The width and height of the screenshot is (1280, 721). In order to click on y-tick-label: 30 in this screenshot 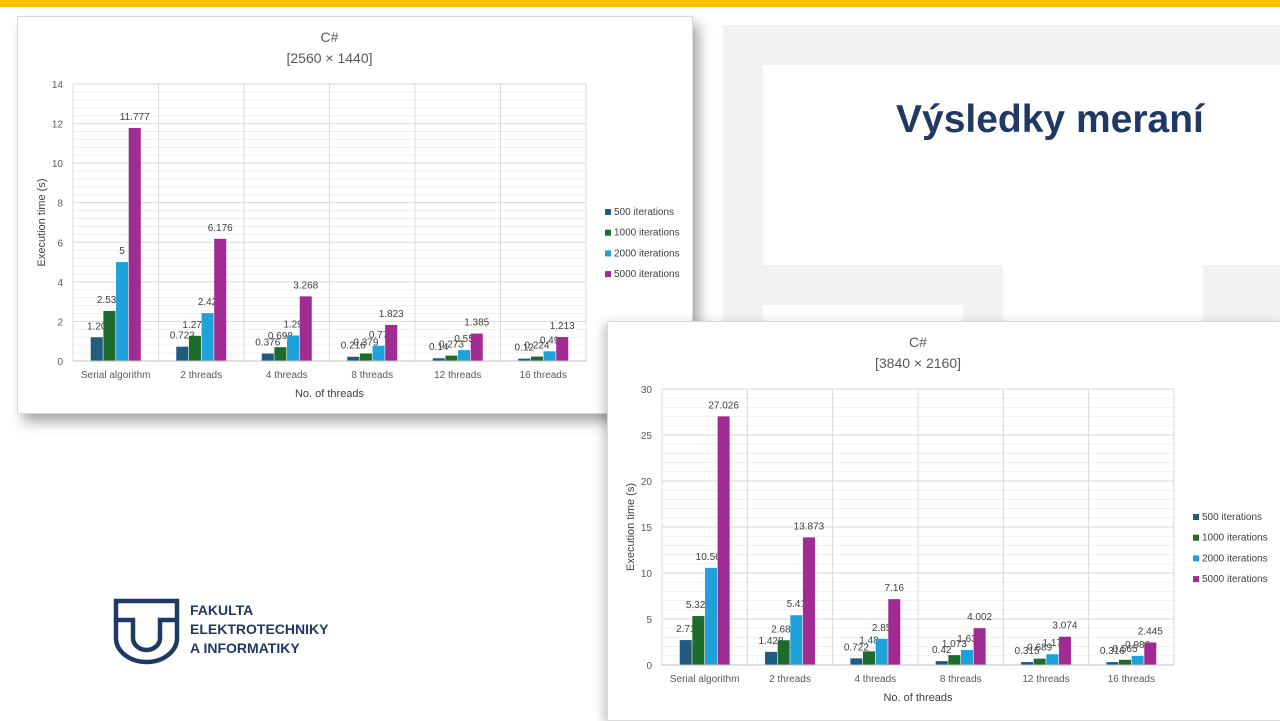, I will do `click(647, 390)`.